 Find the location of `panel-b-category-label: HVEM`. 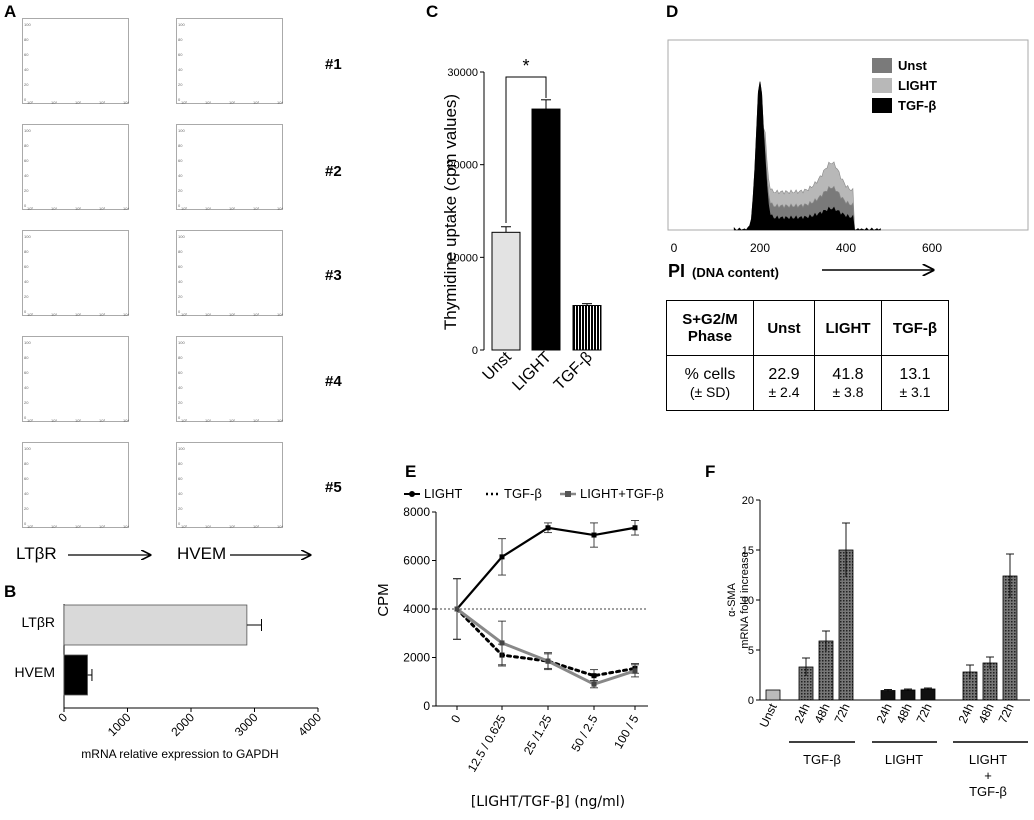

panel-b-category-label: HVEM is located at coordinates (35, 672).